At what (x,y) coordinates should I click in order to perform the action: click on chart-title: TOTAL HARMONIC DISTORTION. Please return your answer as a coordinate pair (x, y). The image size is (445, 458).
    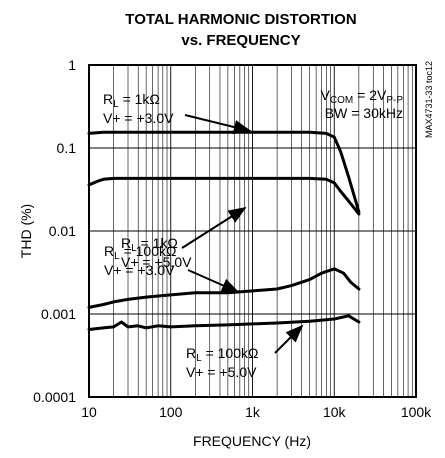
    Looking at the image, I should click on (240, 19).